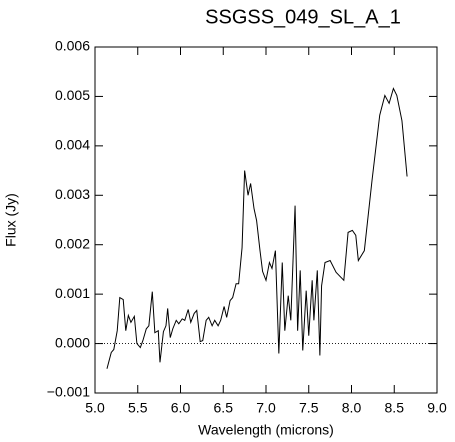 The height and width of the screenshot is (442, 455). I want to click on chart-title: SSGSS_049_SL_A_1, so click(303, 17).